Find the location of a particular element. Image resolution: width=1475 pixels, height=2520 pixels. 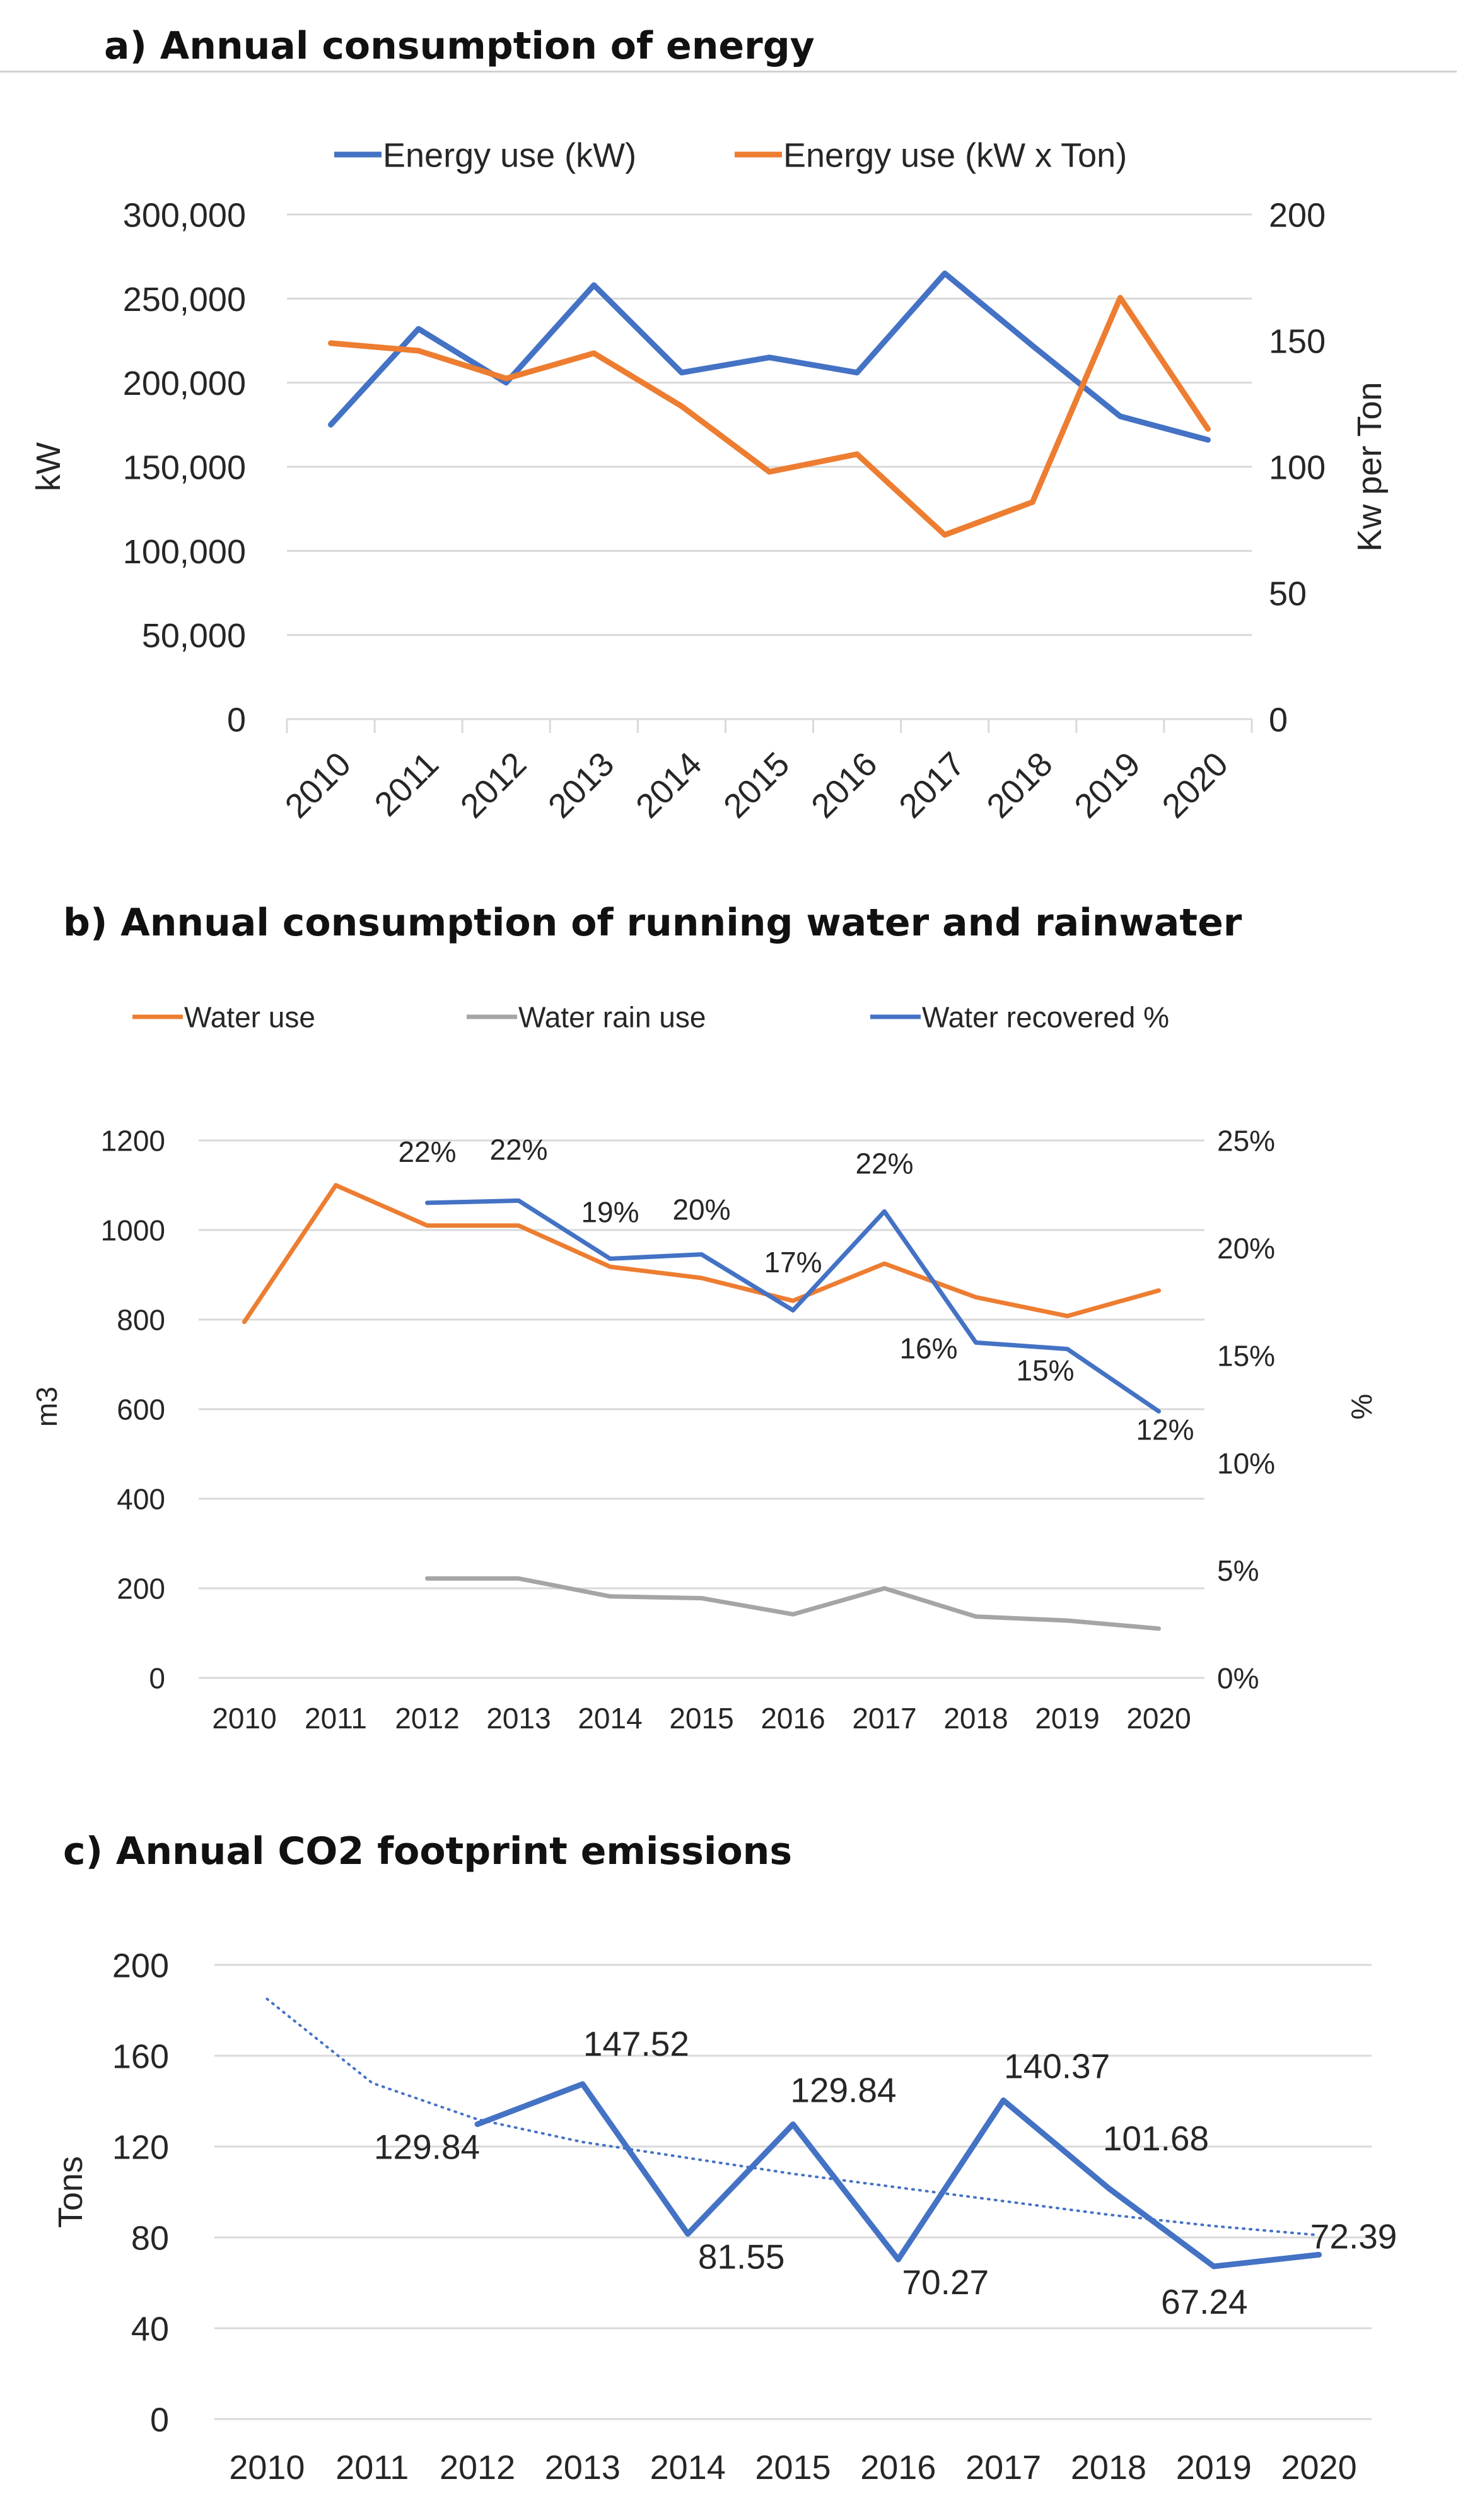

chart-b-y-axis-title: m3 is located at coordinates (47, 1406).